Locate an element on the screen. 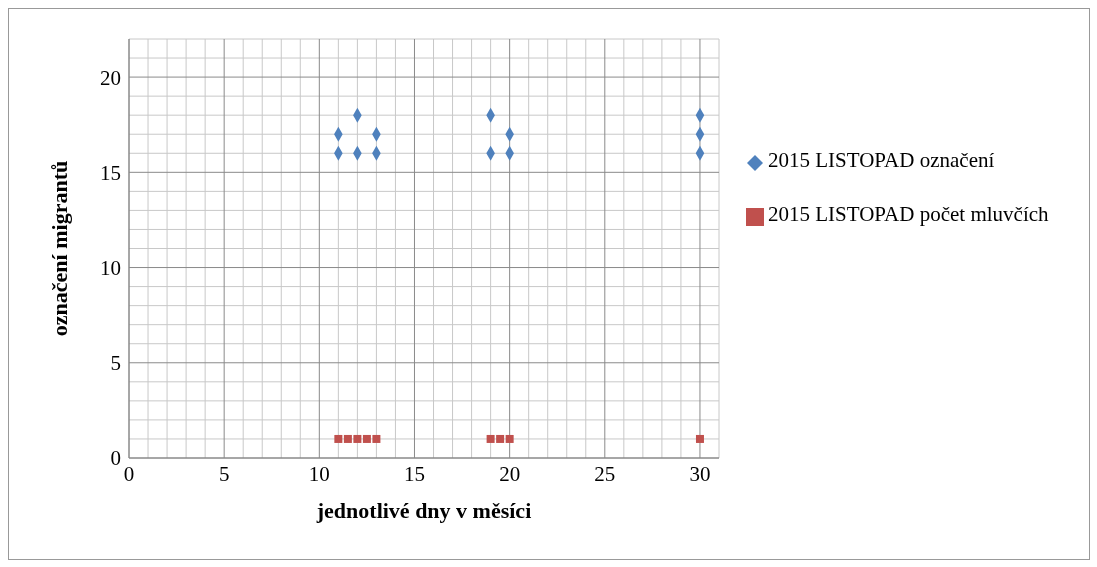 The width and height of the screenshot is (1097, 567). x-tick-label: 10 is located at coordinates (319, 473).